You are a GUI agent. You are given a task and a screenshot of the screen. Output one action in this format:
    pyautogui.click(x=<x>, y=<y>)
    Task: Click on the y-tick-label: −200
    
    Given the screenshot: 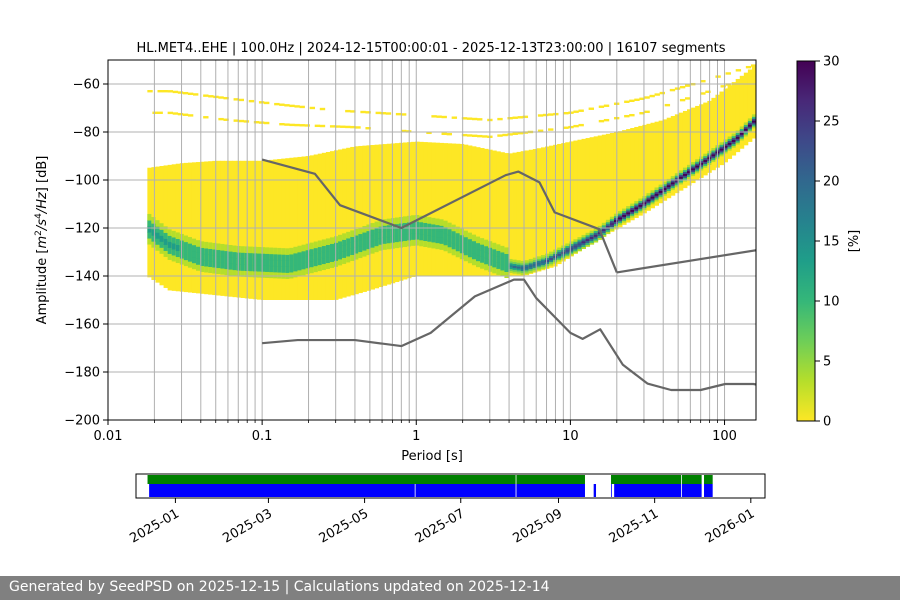 What is the action you would take?
    pyautogui.click(x=82, y=421)
    